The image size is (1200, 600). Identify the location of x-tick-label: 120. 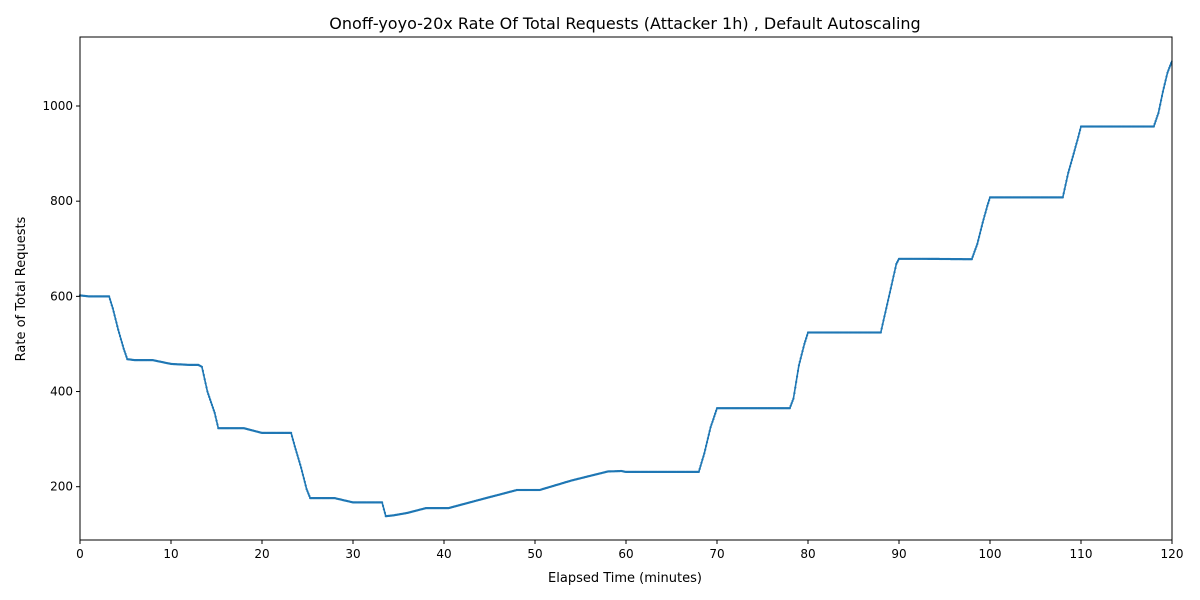
(1172, 554).